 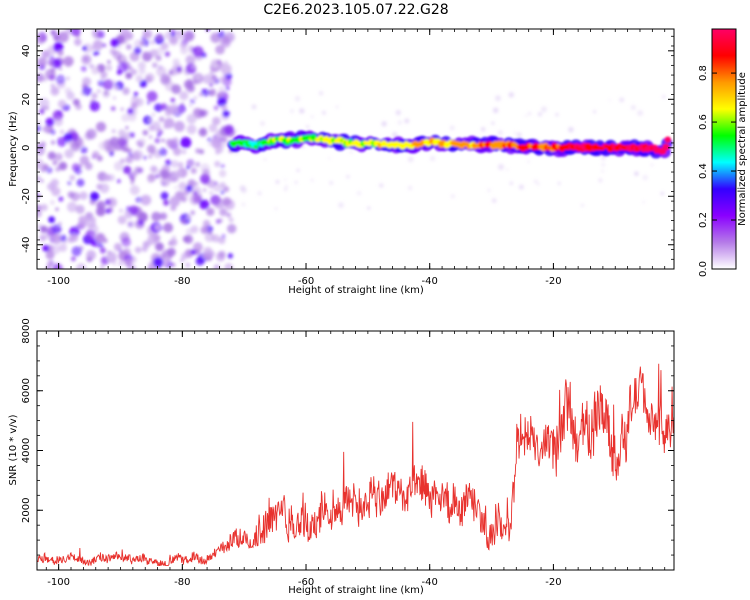 I want to click on snr-xlabel: Height of straight line (km), so click(x=356, y=590).